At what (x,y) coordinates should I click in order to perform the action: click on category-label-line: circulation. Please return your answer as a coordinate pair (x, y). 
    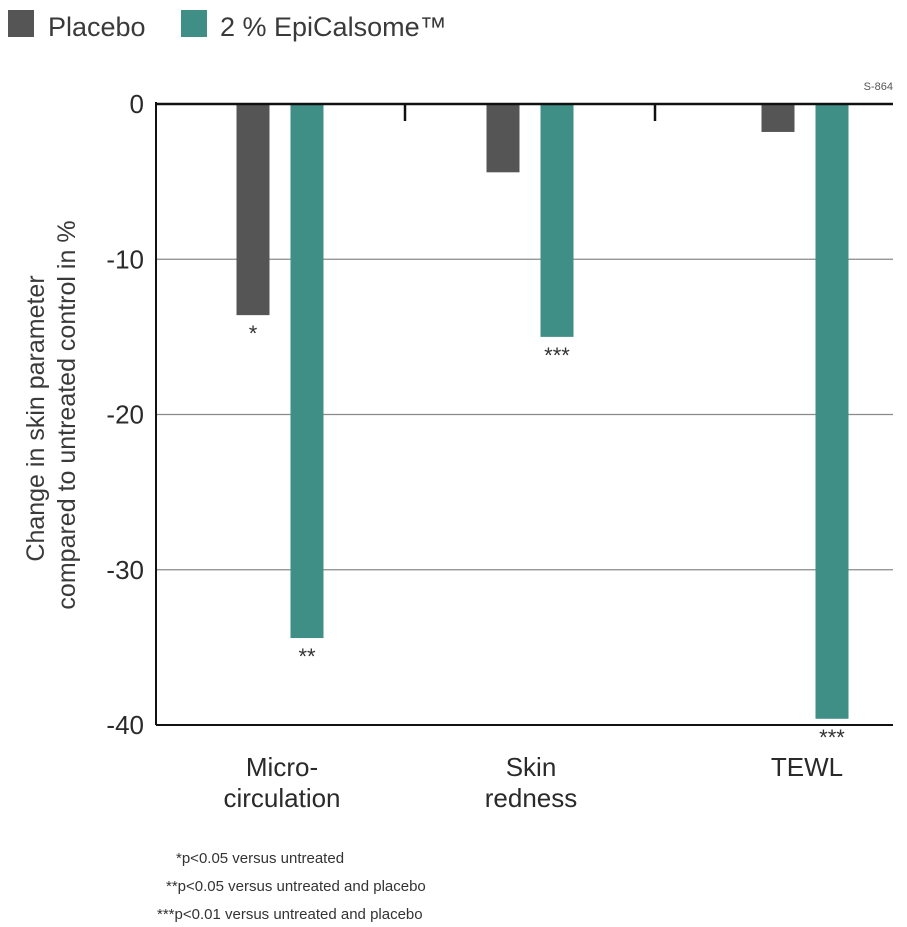
    Looking at the image, I should click on (281, 798).